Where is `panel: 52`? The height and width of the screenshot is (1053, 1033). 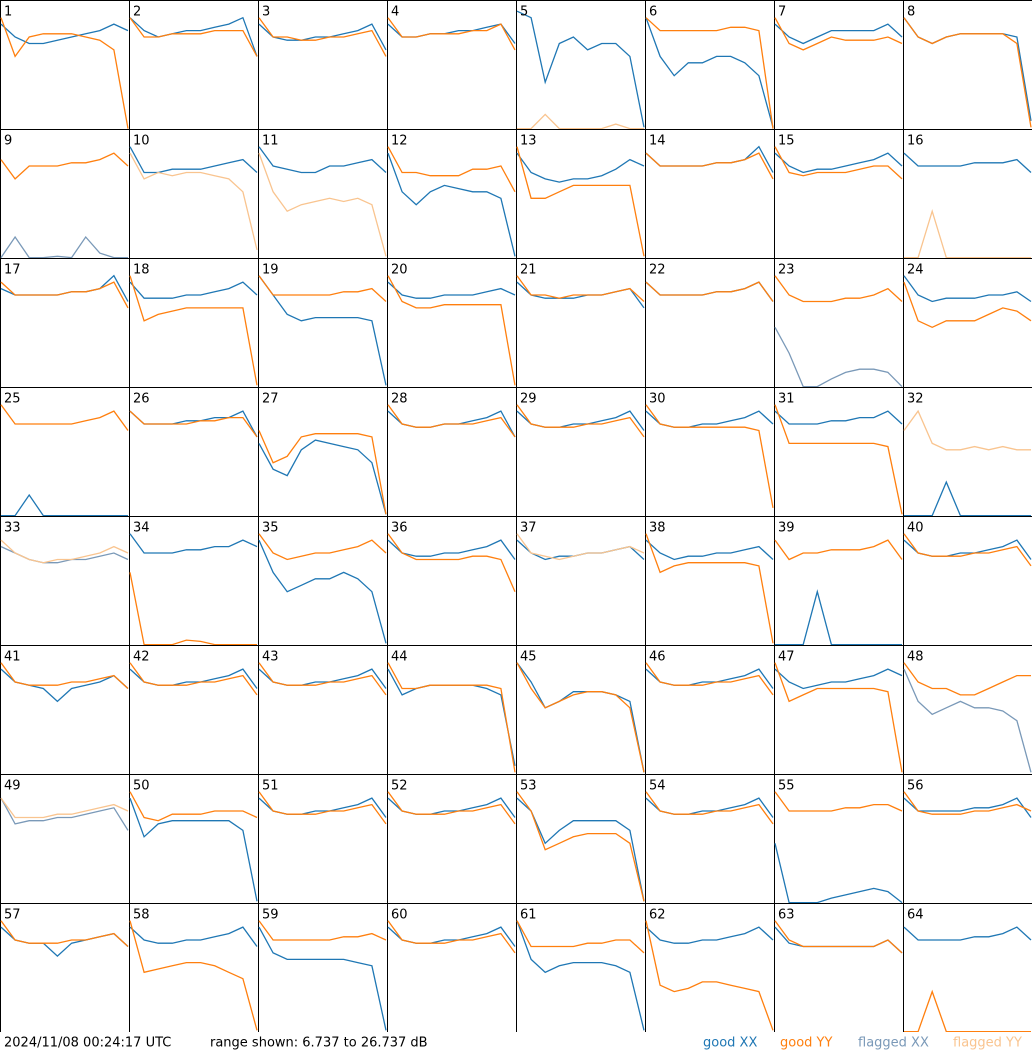
panel: 52 is located at coordinates (451, 838).